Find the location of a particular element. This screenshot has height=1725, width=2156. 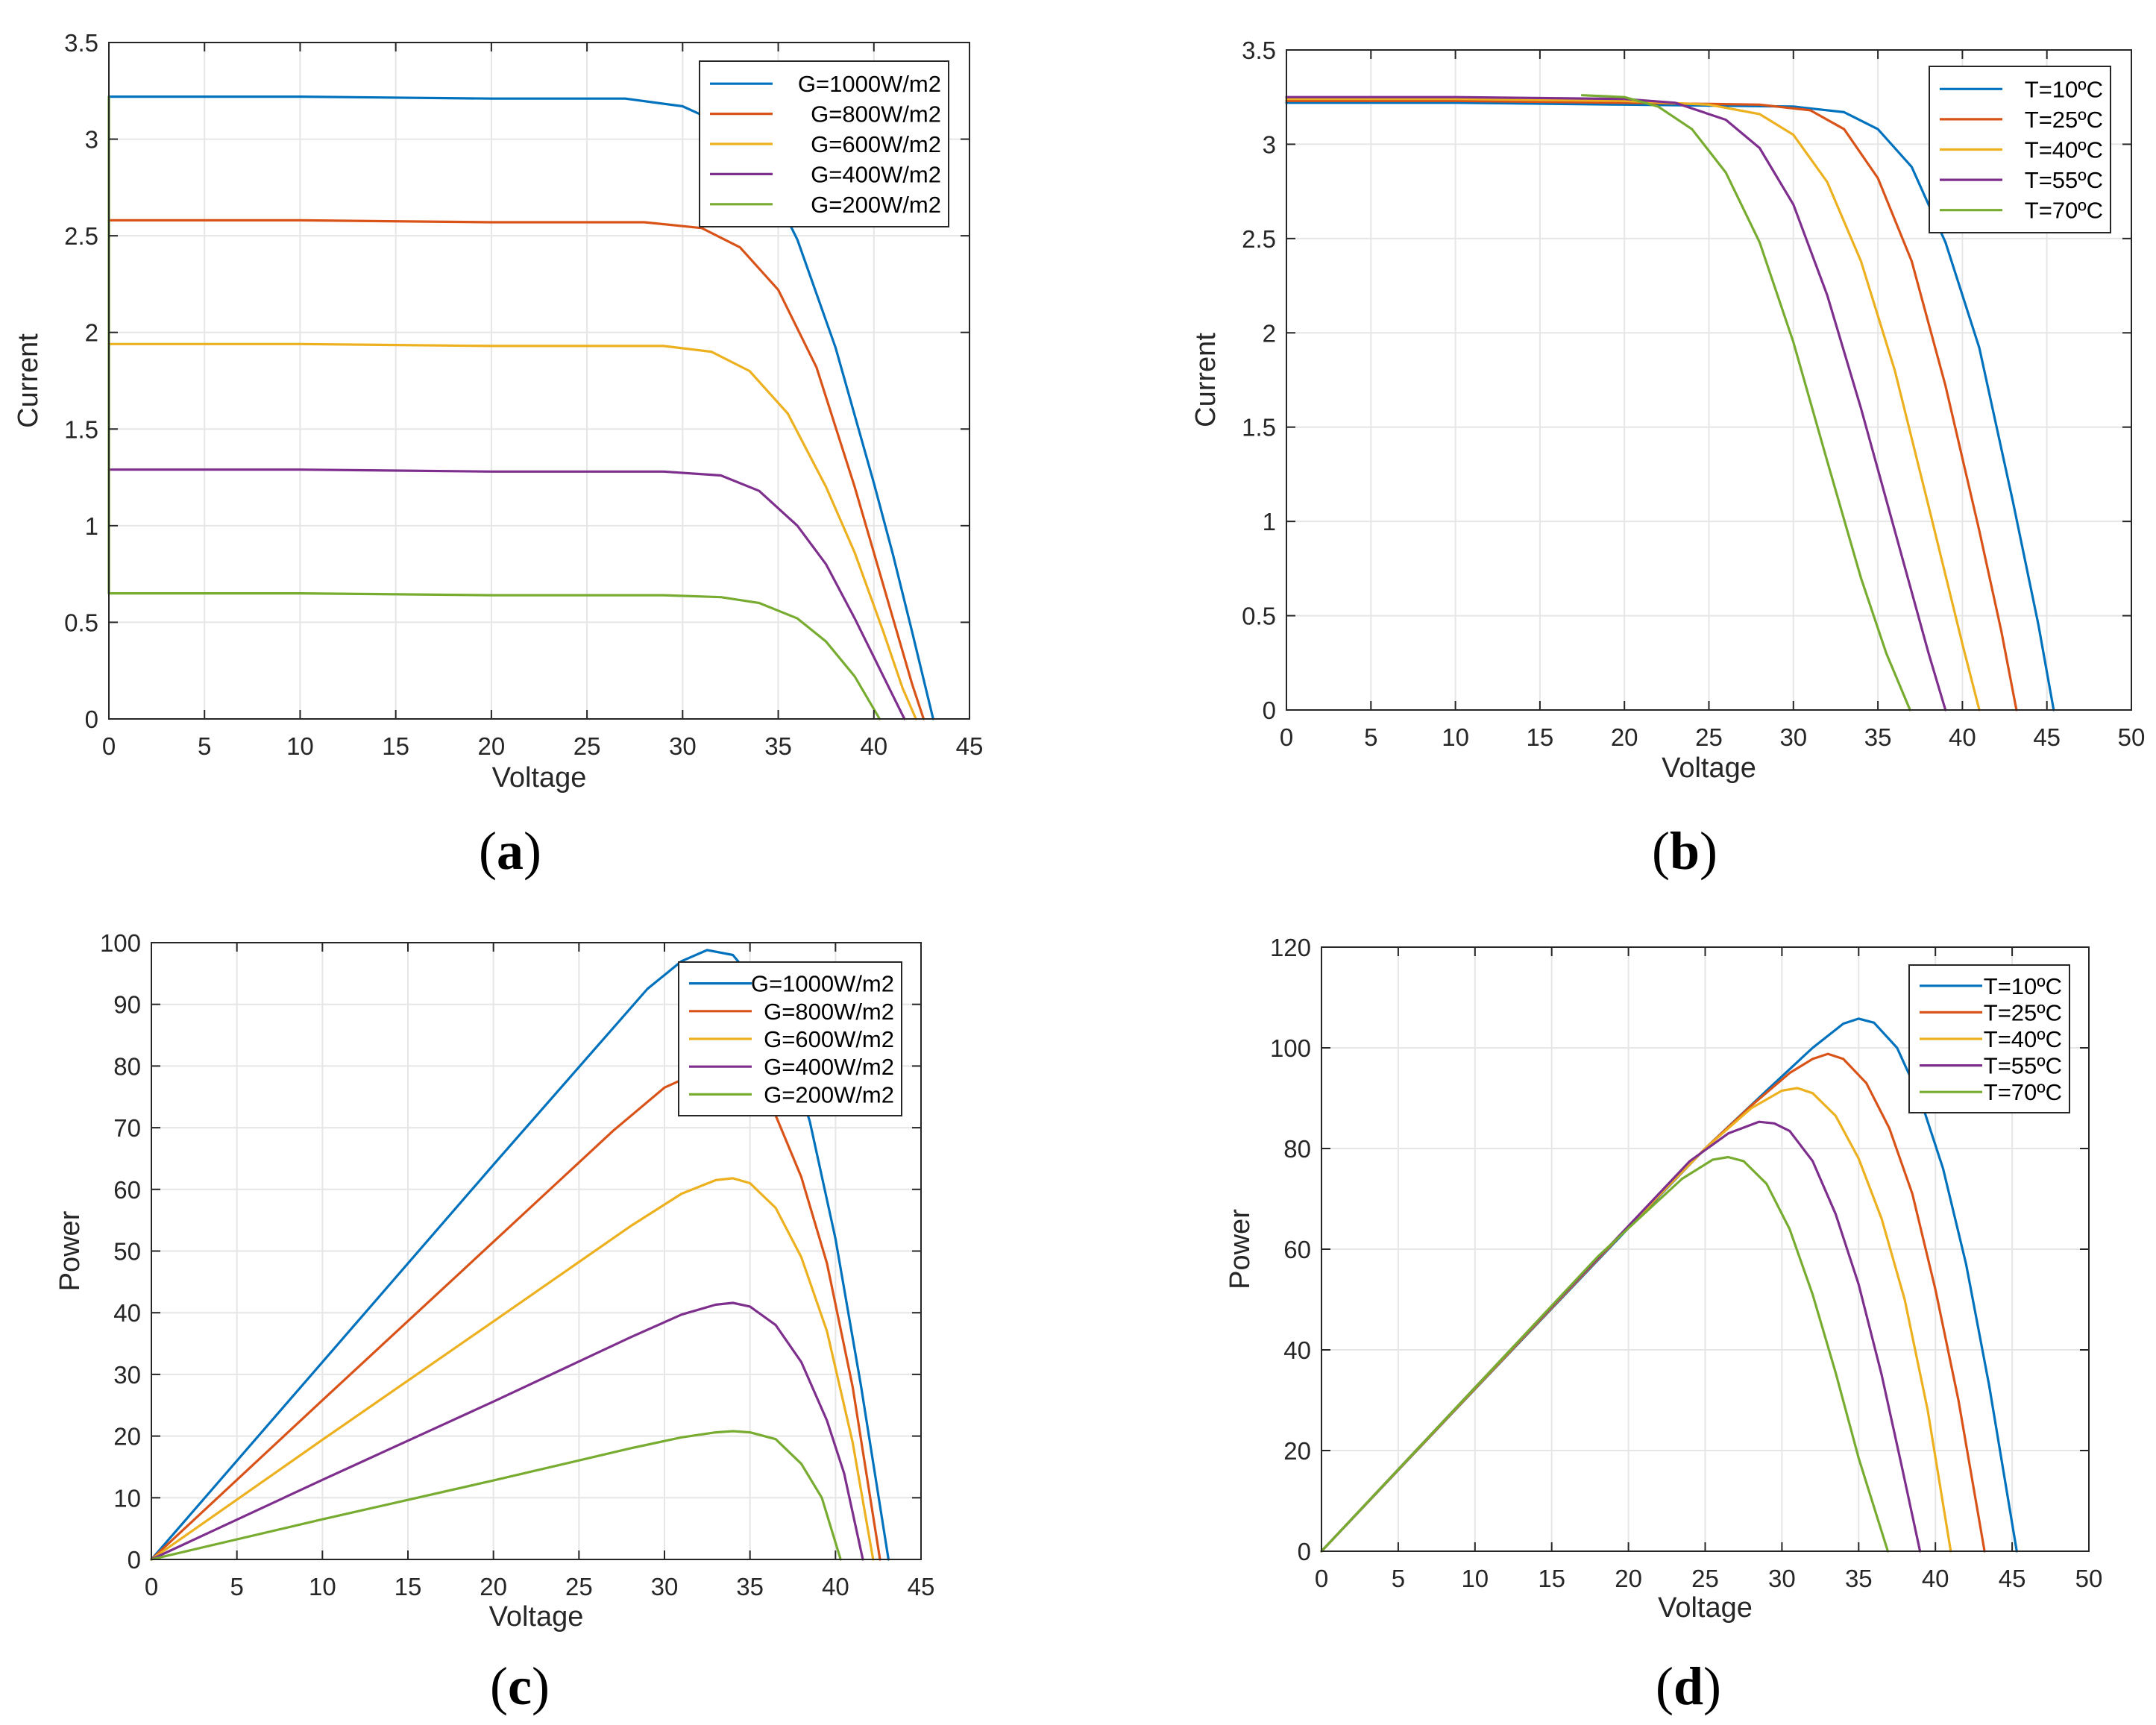

x-axis-label-a: Voltage is located at coordinates (539, 778).